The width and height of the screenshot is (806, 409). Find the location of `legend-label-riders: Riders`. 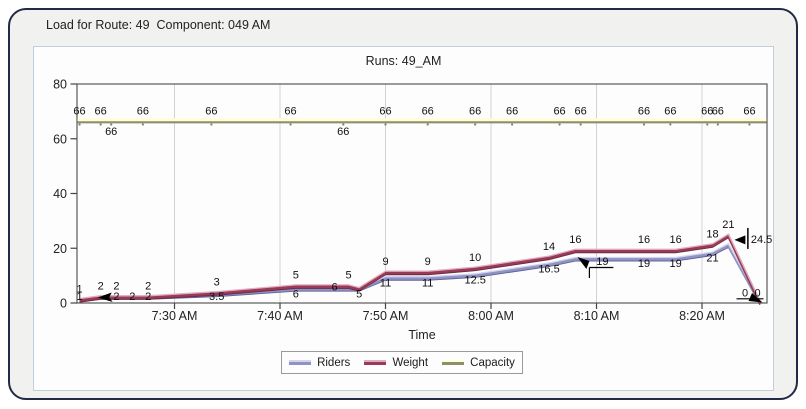

legend-label-riders: Riders is located at coordinates (334, 362).